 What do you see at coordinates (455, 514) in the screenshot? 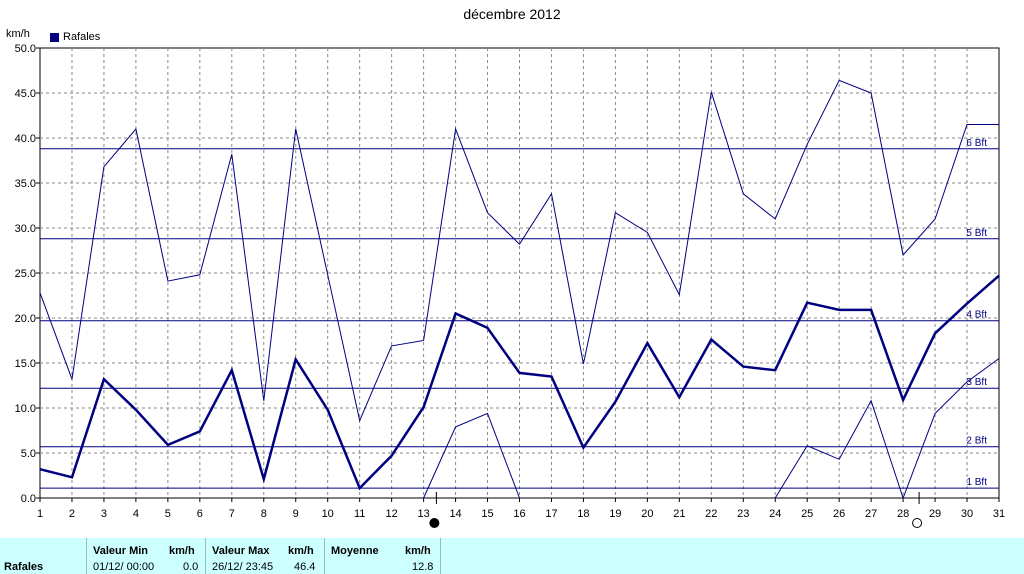
I see `x-tick-label: 14` at bounding box center [455, 514].